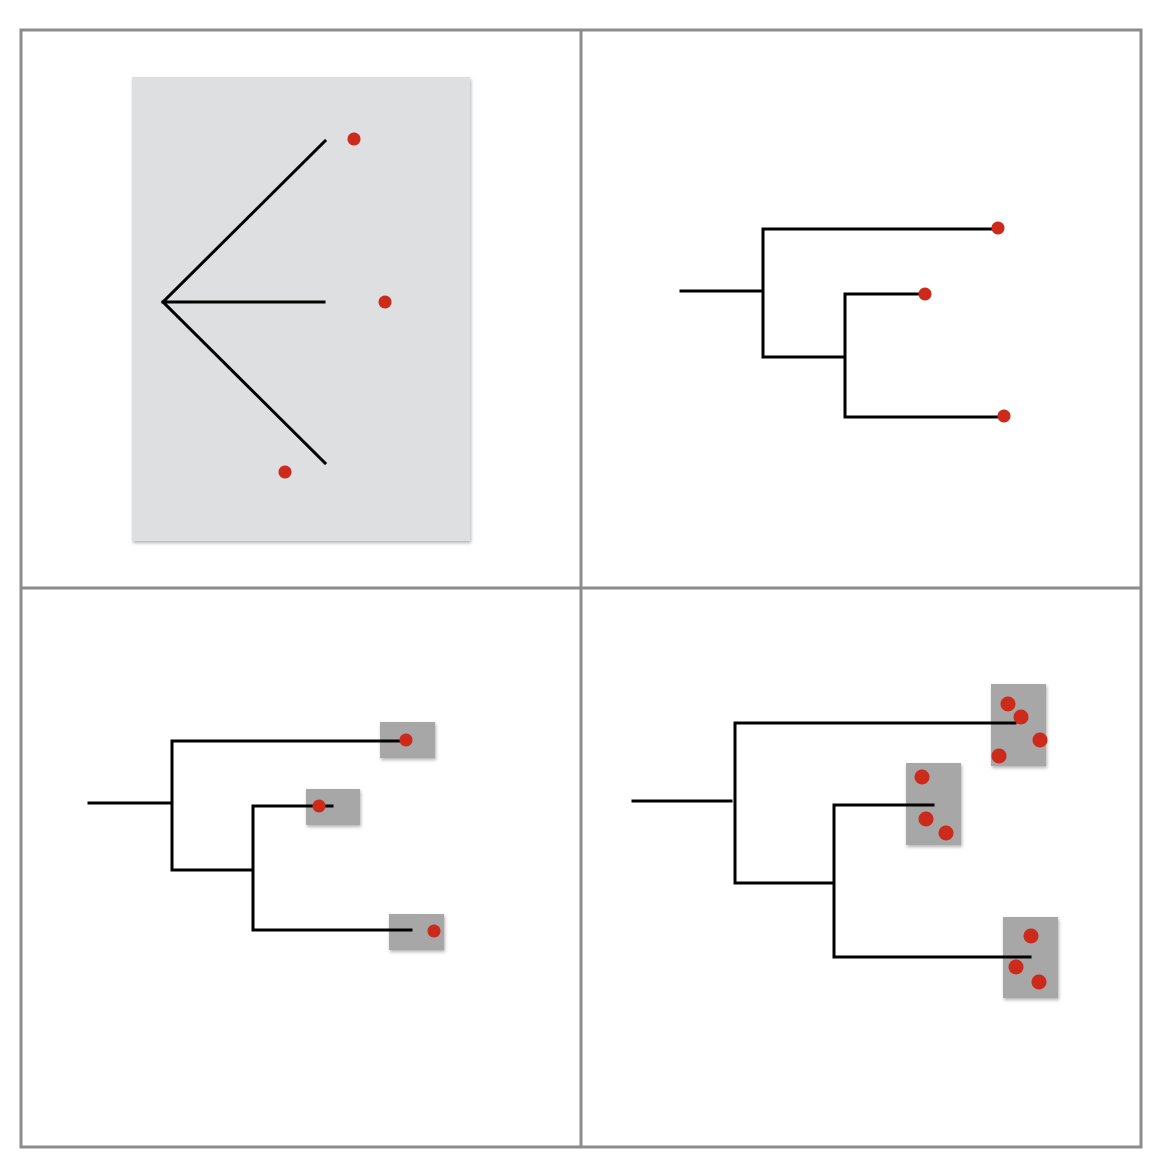 This screenshot has width=1166, height=1170. Describe the element at coordinates (244, 382) in the screenshot. I see `branch-lower` at that location.